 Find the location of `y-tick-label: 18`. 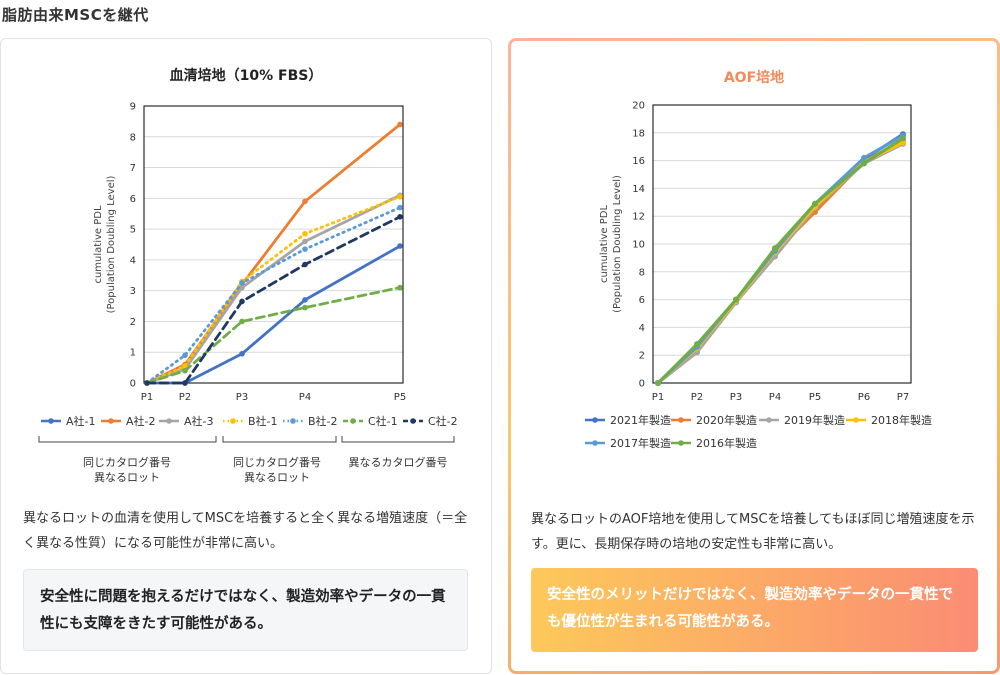

y-tick-label: 18 is located at coordinates (638, 133).